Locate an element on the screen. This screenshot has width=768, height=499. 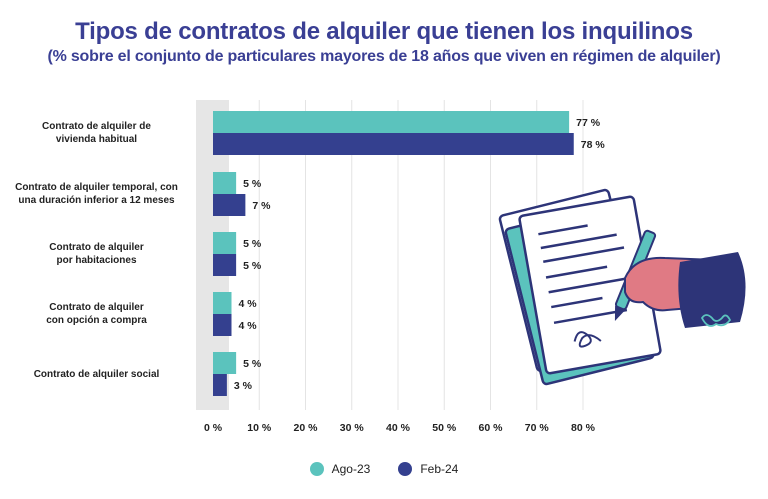
legend-item-feb24: Feb-24 is located at coordinates (428, 469).